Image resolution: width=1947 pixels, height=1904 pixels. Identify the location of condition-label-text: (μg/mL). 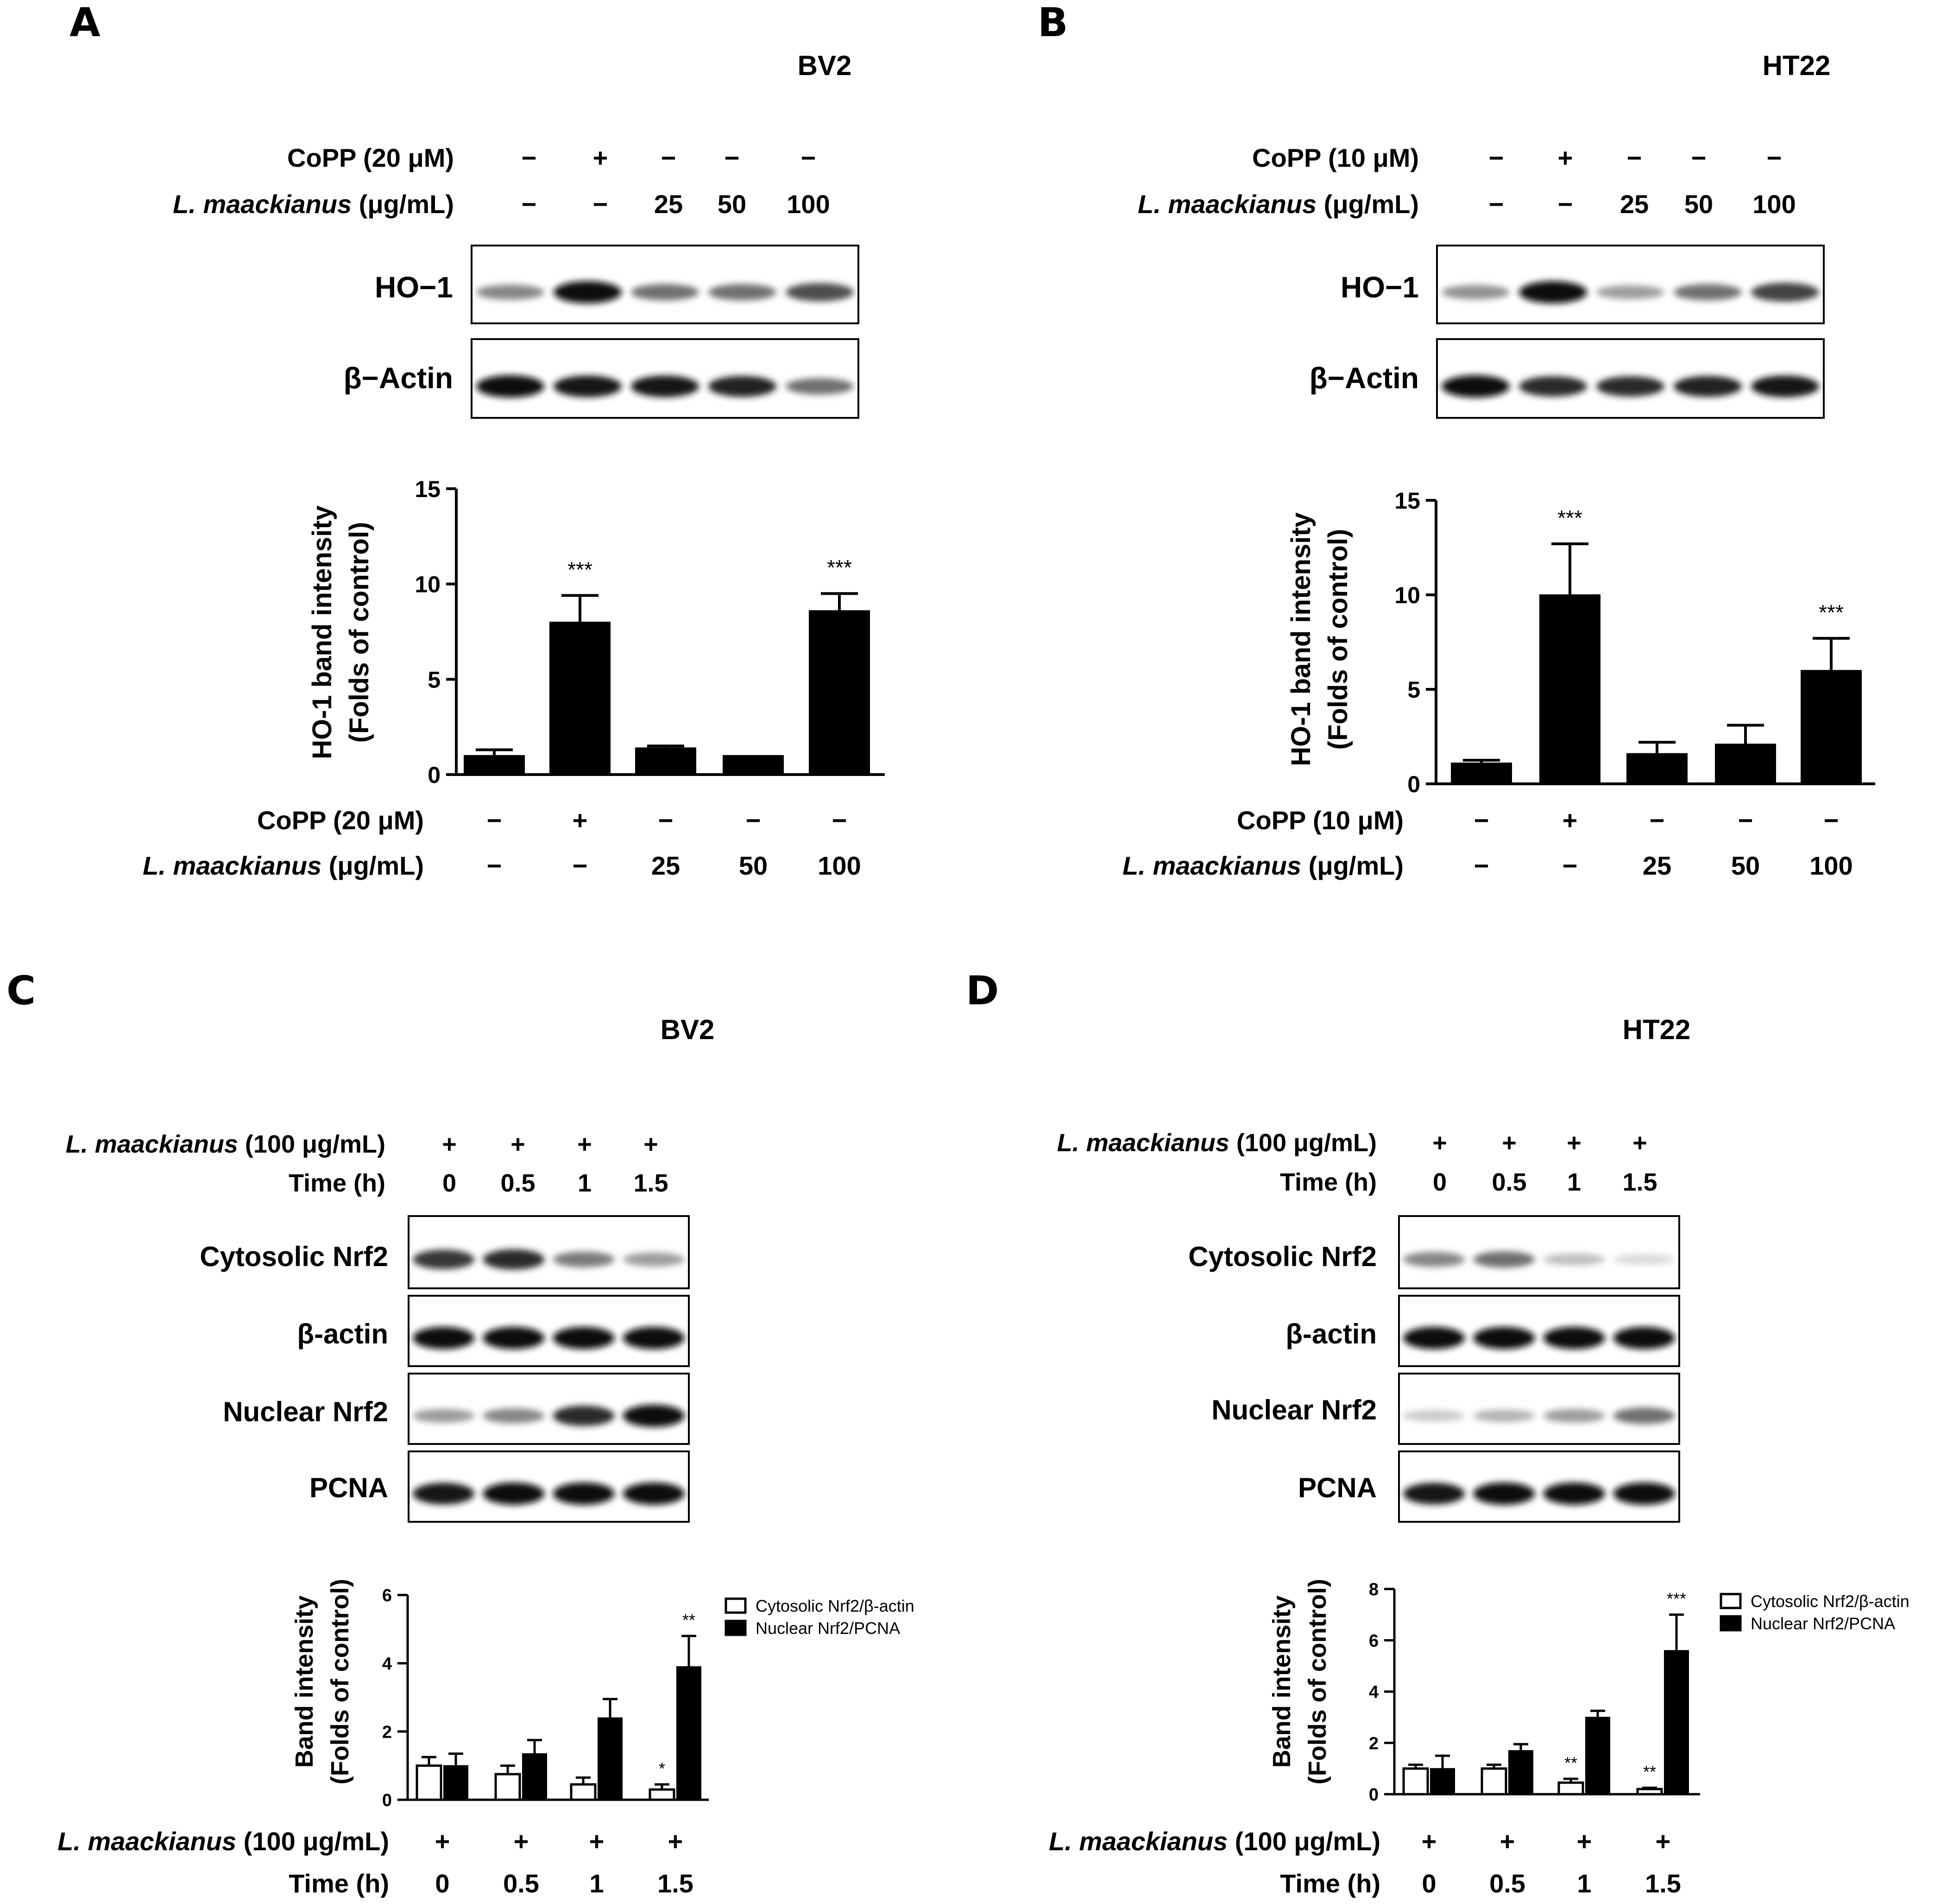
(1368, 204).